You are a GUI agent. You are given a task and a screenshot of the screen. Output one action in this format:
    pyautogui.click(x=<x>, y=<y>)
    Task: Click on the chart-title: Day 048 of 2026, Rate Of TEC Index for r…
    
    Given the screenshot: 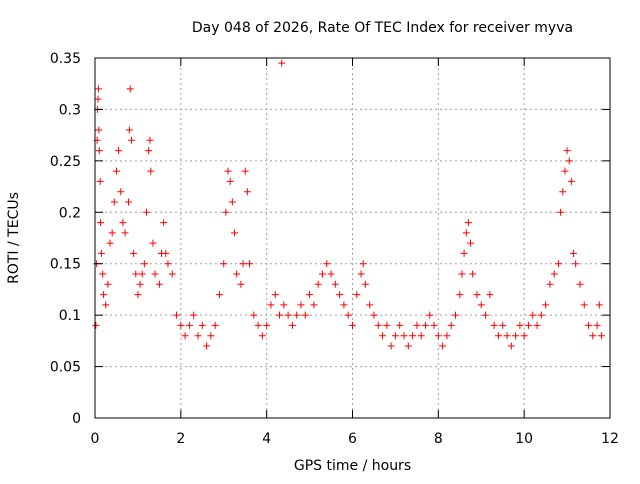 What is the action you would take?
    pyautogui.click(x=382, y=28)
    